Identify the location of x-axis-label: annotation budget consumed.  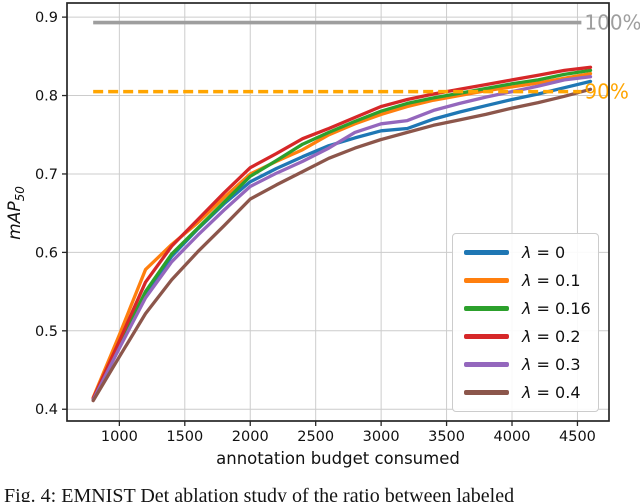
(338, 458).